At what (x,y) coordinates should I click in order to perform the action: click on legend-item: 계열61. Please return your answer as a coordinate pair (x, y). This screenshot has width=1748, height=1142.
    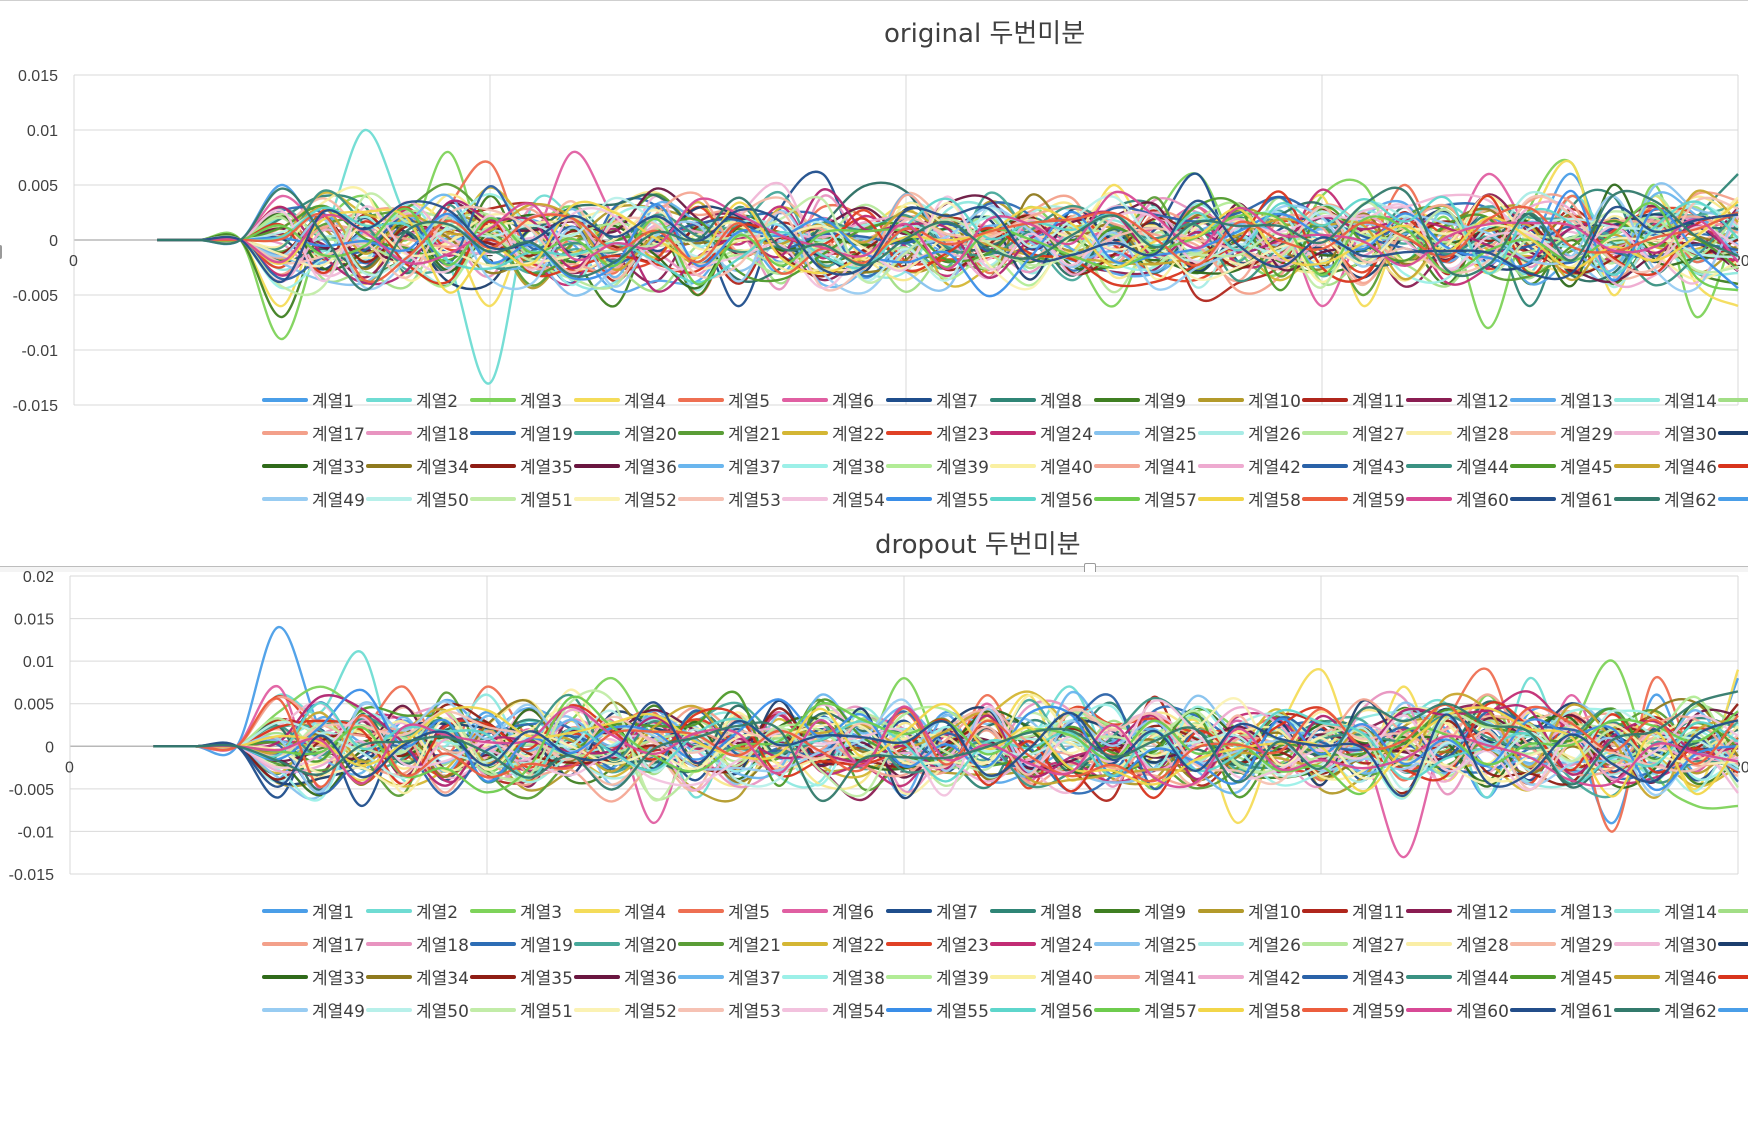
    Looking at the image, I should click on (1562, 1009).